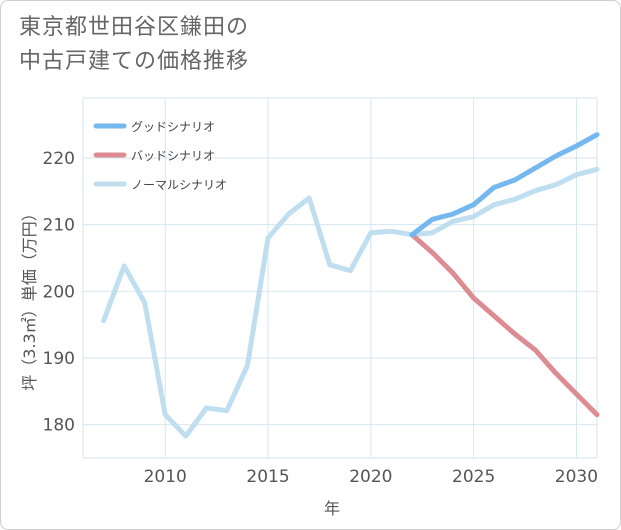  What do you see at coordinates (173, 156) in the screenshot?
I see `legend-label-bad: バッドシナリオ` at bounding box center [173, 156].